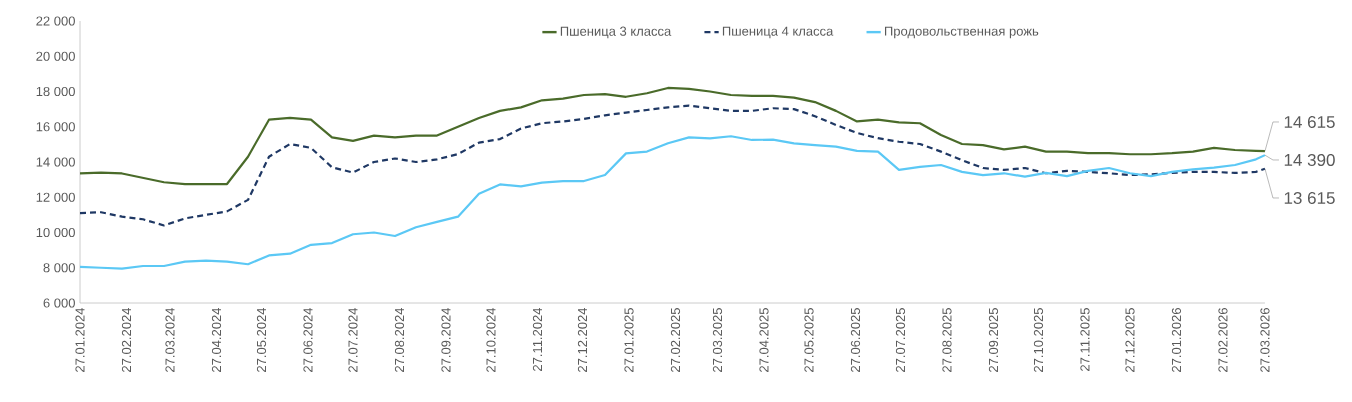  What do you see at coordinates (55, 232) in the screenshot?
I see `y-tick-label: 10 000` at bounding box center [55, 232].